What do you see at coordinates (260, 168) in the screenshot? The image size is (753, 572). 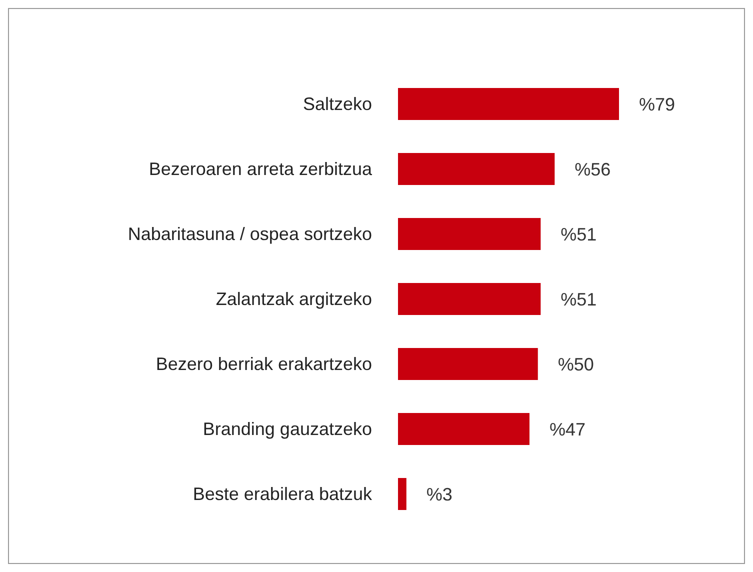 I see `y-tick-label: Bezeroaren arreta zerbitzua` at bounding box center [260, 168].